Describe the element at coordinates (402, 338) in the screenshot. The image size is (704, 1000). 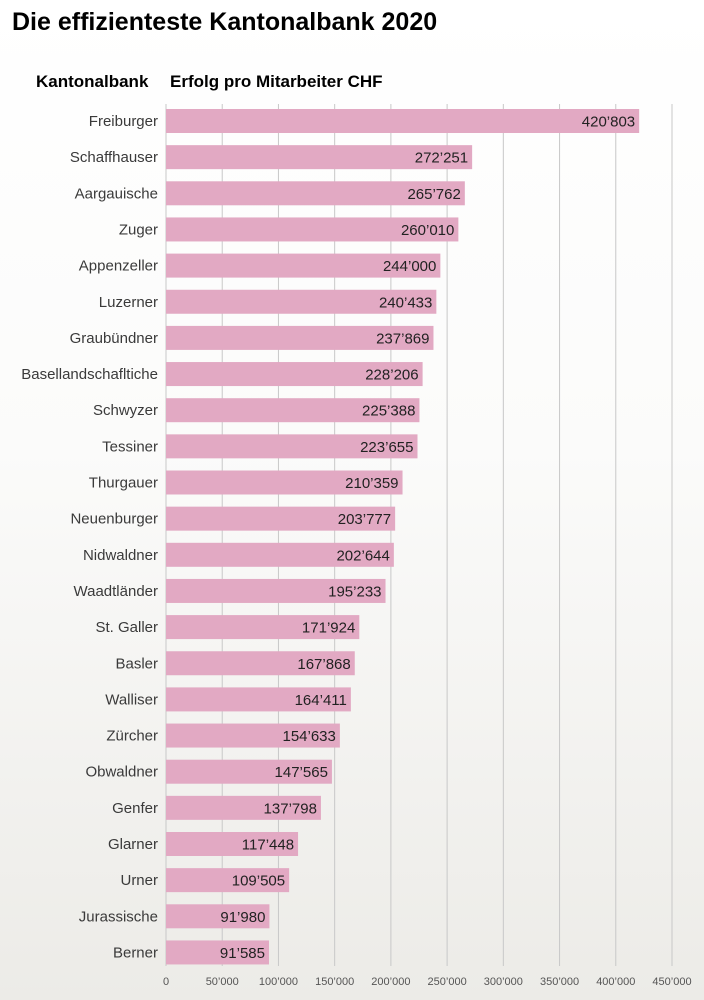
I see `bar-value-label: 237’869` at that location.